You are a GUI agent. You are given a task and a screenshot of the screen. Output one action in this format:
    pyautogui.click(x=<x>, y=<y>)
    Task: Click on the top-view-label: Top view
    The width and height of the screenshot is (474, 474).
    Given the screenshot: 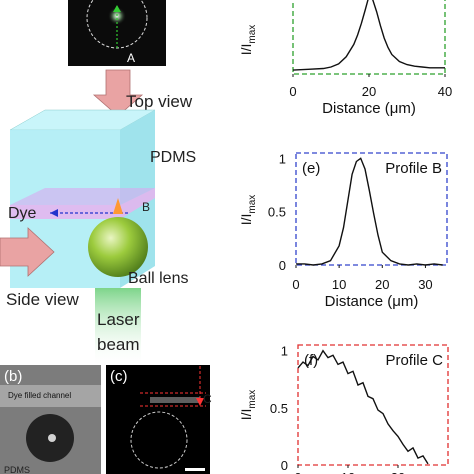 What is the action you would take?
    pyautogui.click(x=159, y=101)
    